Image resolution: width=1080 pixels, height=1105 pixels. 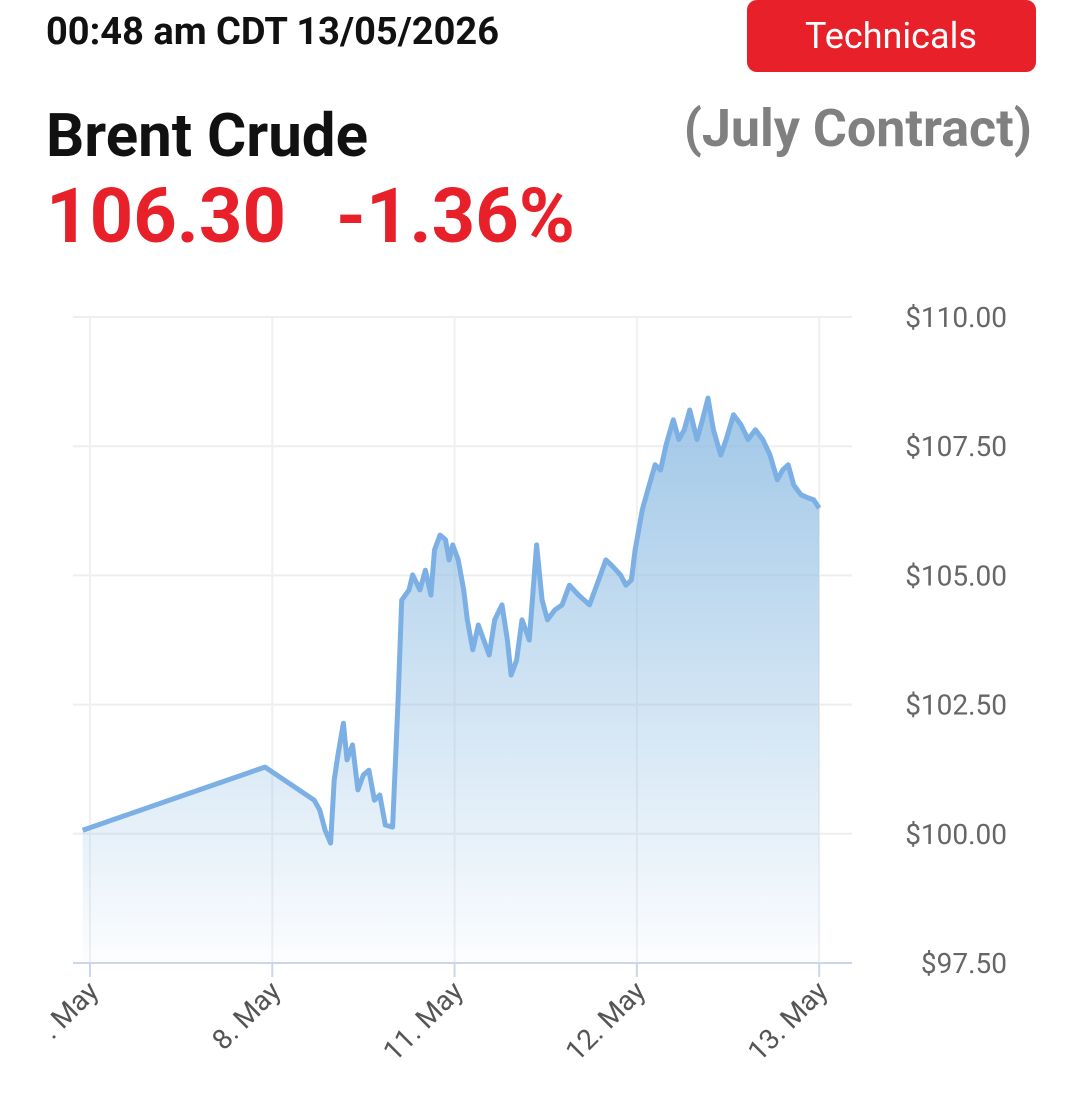 I want to click on last-price: 106.30, so click(x=166, y=216).